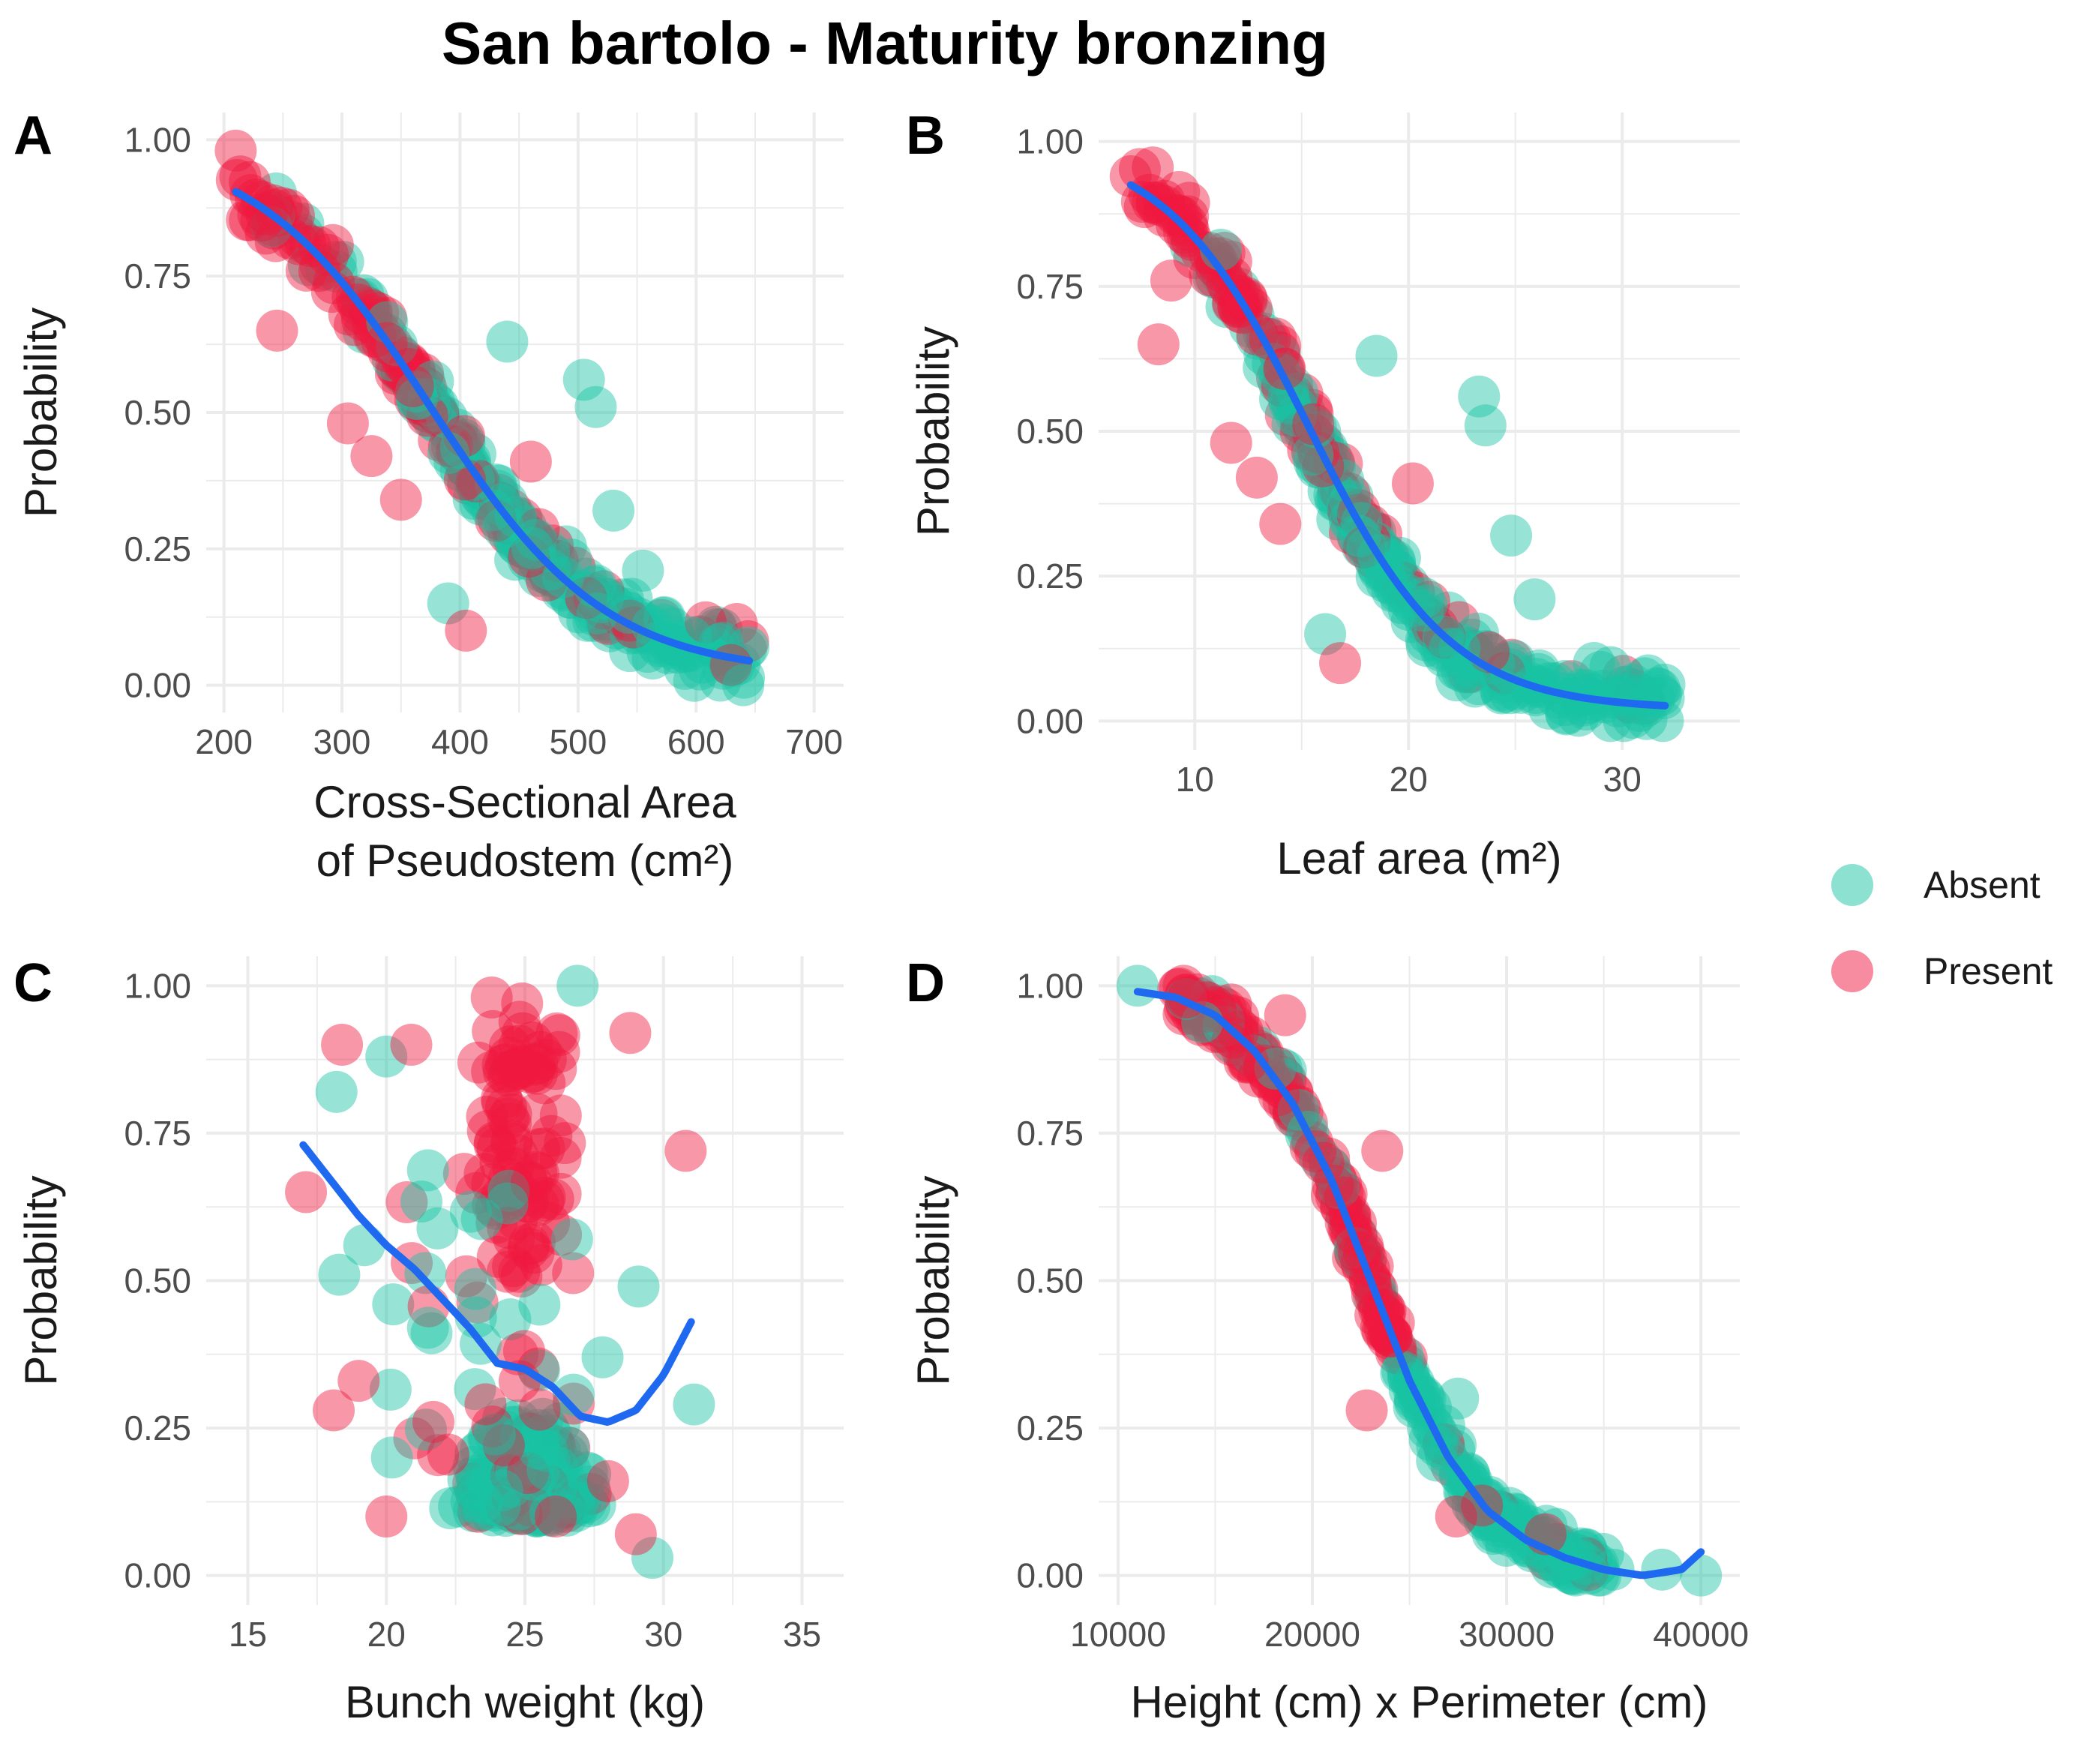  I want to click on legend-label-absent: Absent, so click(1982, 885).